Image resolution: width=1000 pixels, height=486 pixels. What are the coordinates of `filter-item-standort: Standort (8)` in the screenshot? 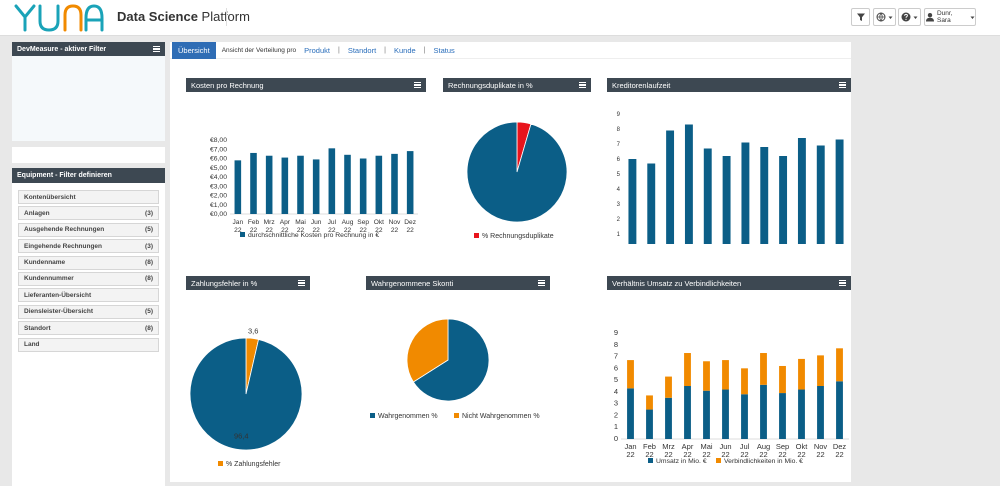 It's located at (88, 328).